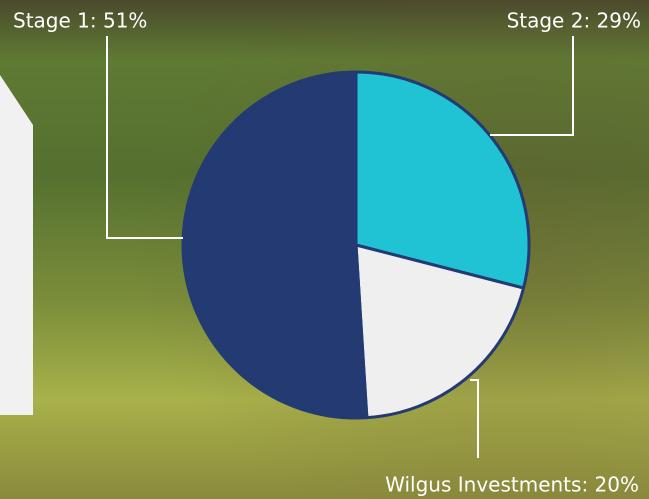  What do you see at coordinates (512, 485) in the screenshot?
I see `data-label: Wilgus Investments: 20%` at bounding box center [512, 485].